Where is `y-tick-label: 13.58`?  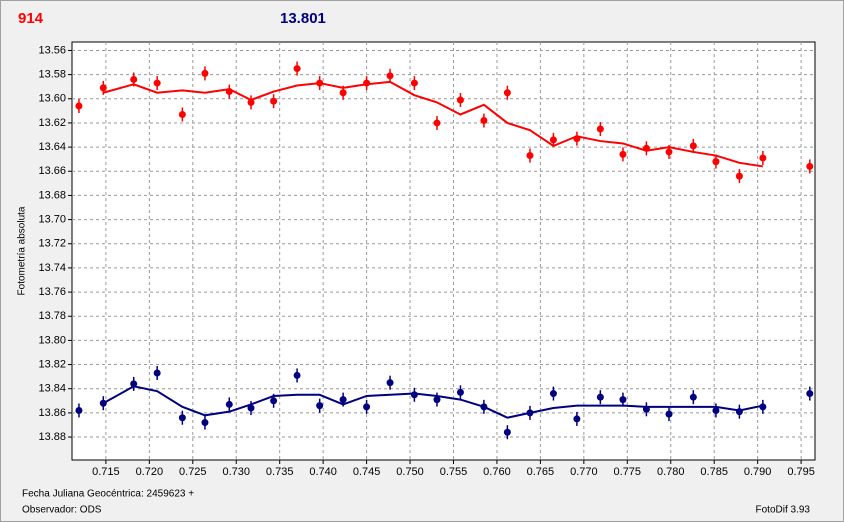
y-tick-label: 13.58 is located at coordinates (52, 75).